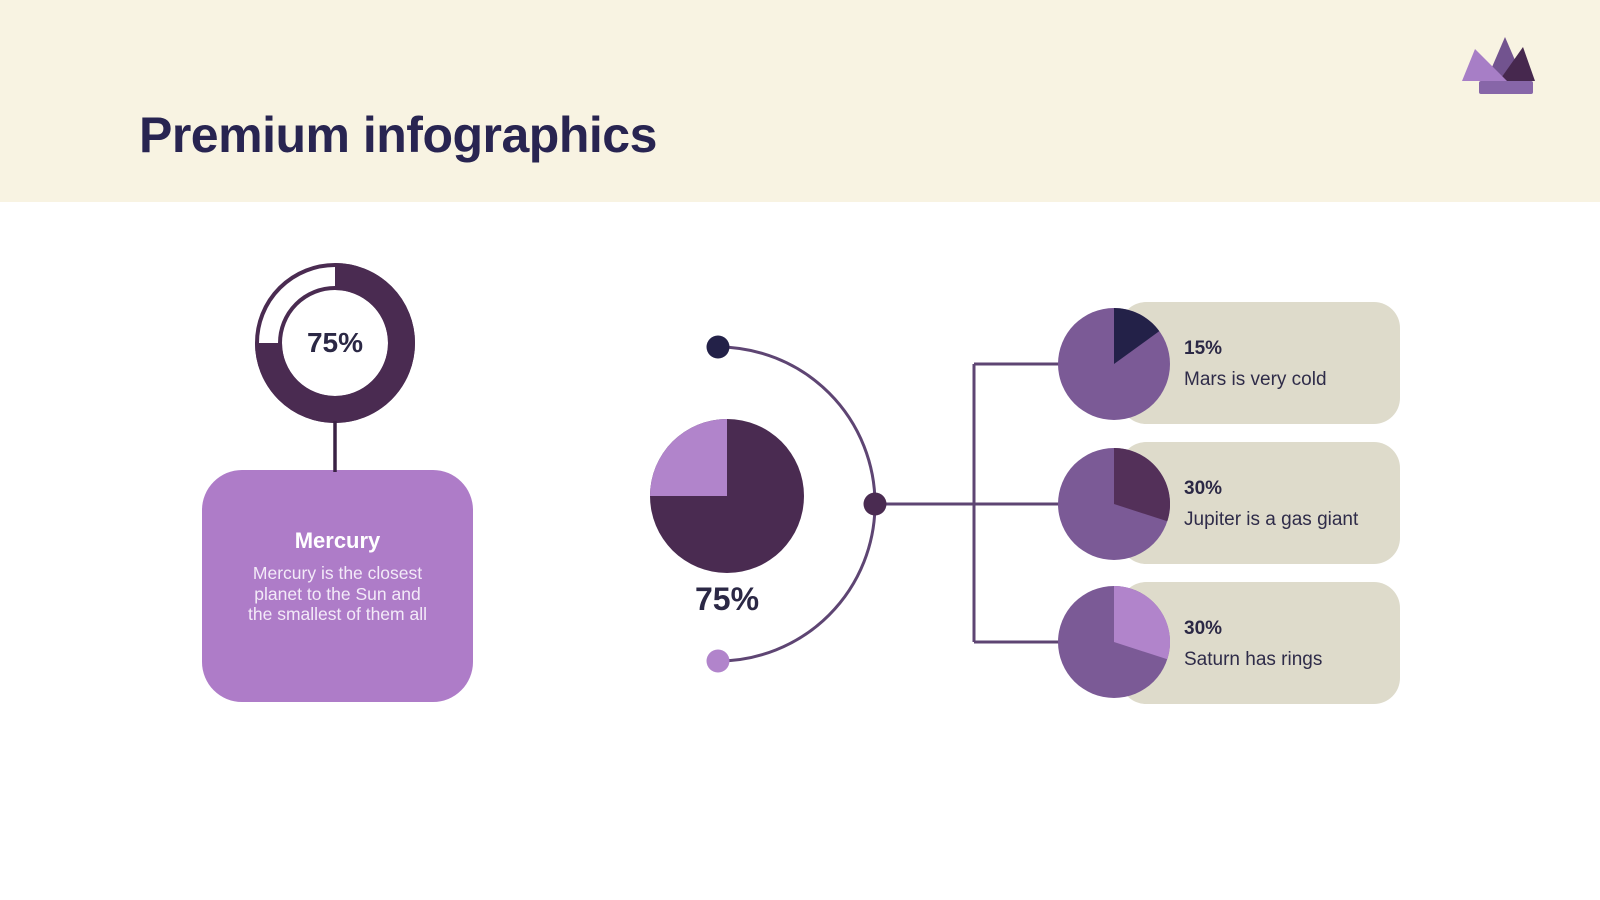 This screenshot has width=1600, height=900. I want to click on arc-top-dot, so click(718, 347).